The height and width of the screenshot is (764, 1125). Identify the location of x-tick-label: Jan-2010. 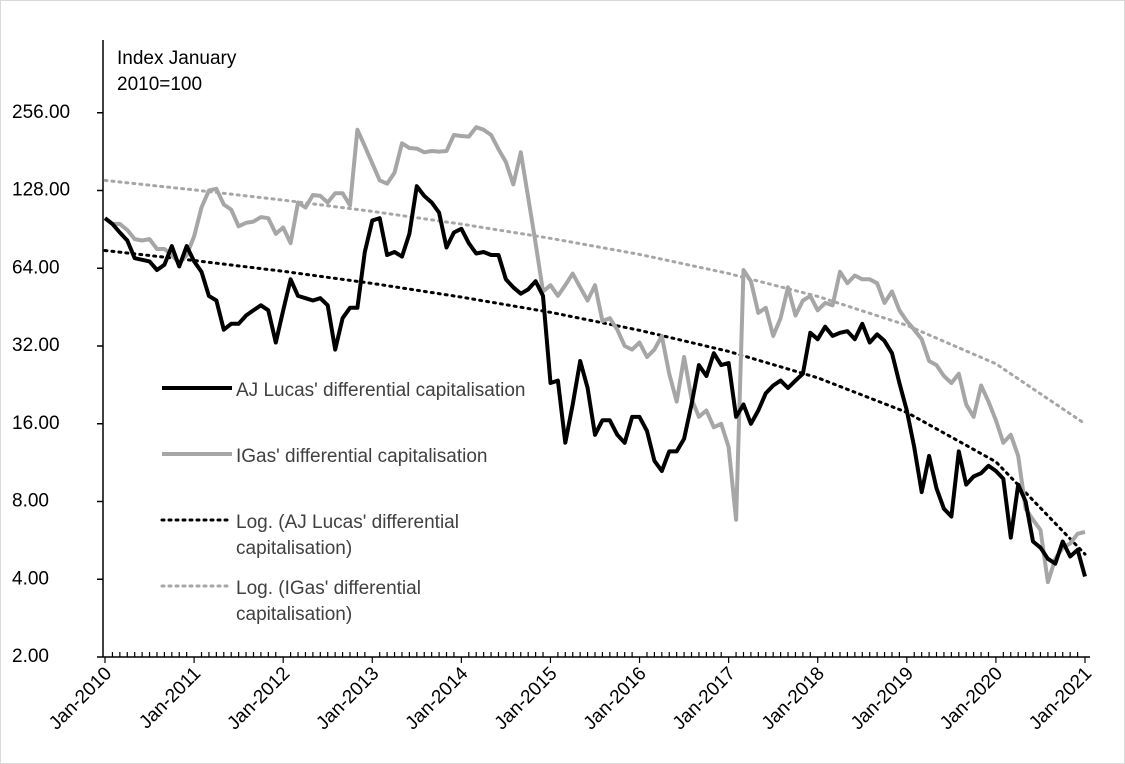
(80, 698).